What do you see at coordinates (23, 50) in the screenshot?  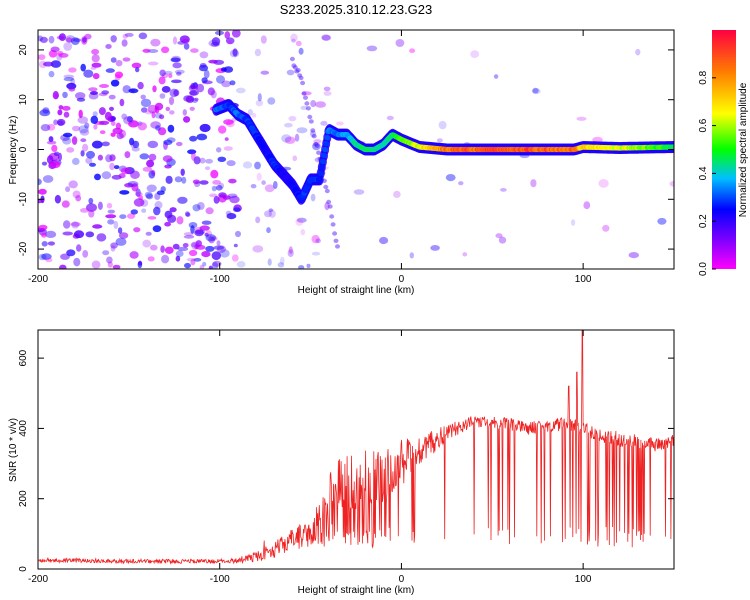 I see `y-tick-label: 20` at bounding box center [23, 50].